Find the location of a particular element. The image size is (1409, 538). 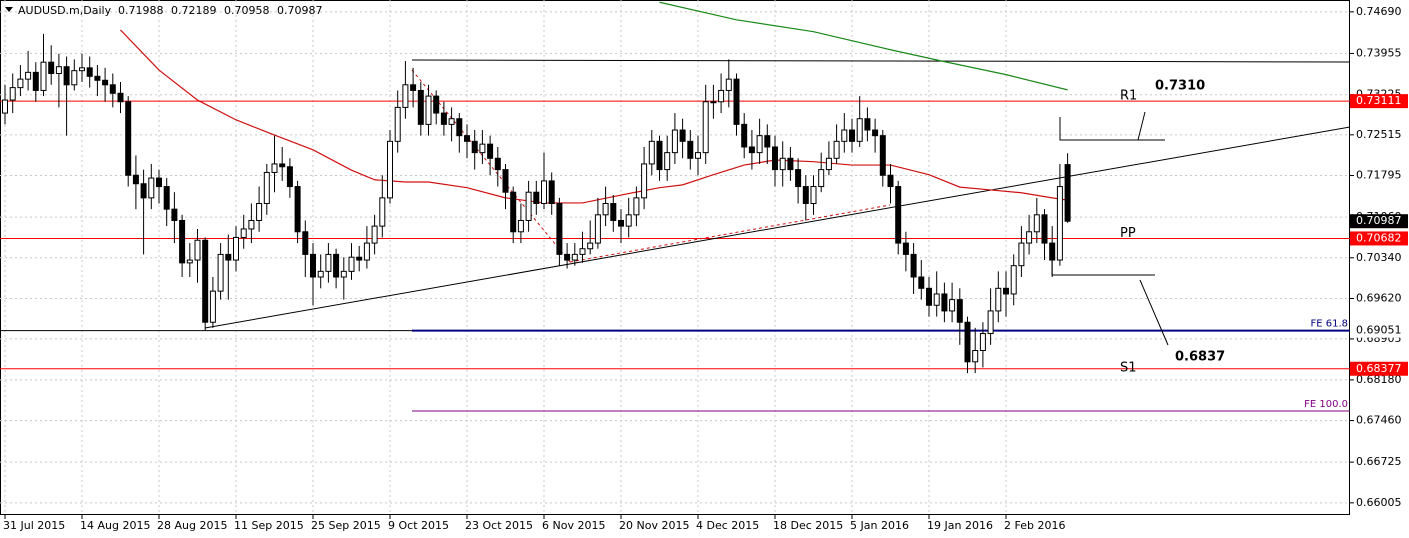

fibo-name: FE 100.0 is located at coordinates (1326, 404).